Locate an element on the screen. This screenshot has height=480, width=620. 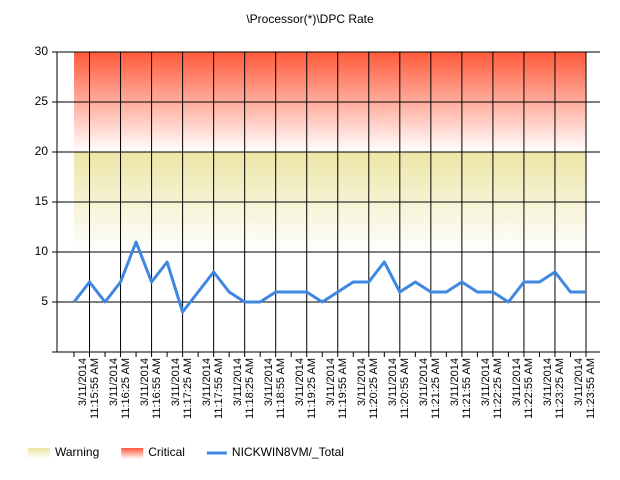
legend-label: Critical is located at coordinates (166, 452).